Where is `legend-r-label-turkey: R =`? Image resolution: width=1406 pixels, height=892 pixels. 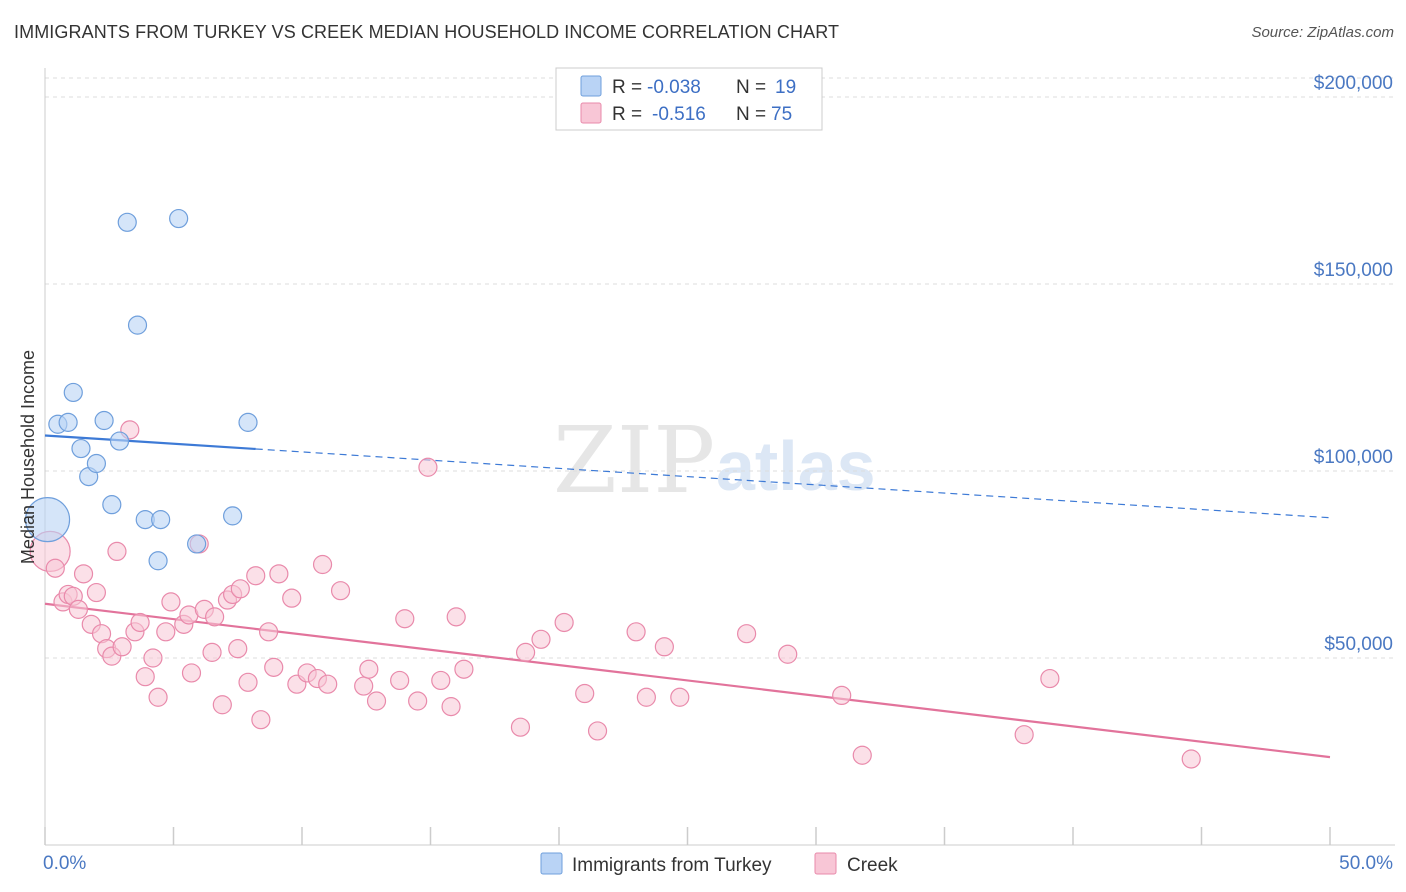 legend-r-label-turkey: R = is located at coordinates (627, 87).